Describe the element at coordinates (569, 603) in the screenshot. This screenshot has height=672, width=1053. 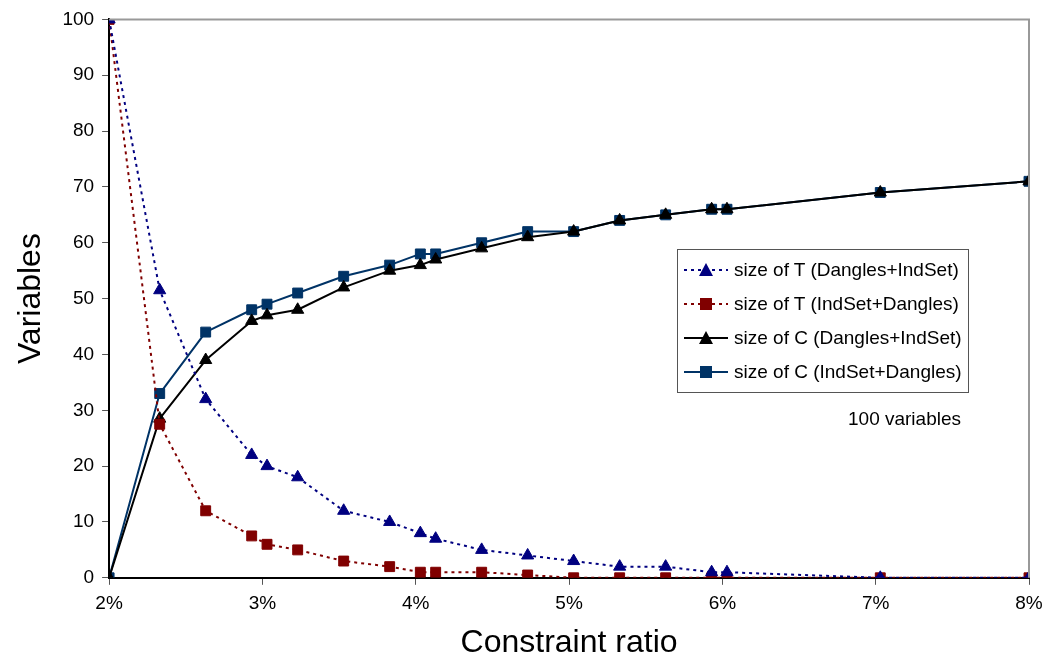
I see `x-tick-label: 5%` at that location.